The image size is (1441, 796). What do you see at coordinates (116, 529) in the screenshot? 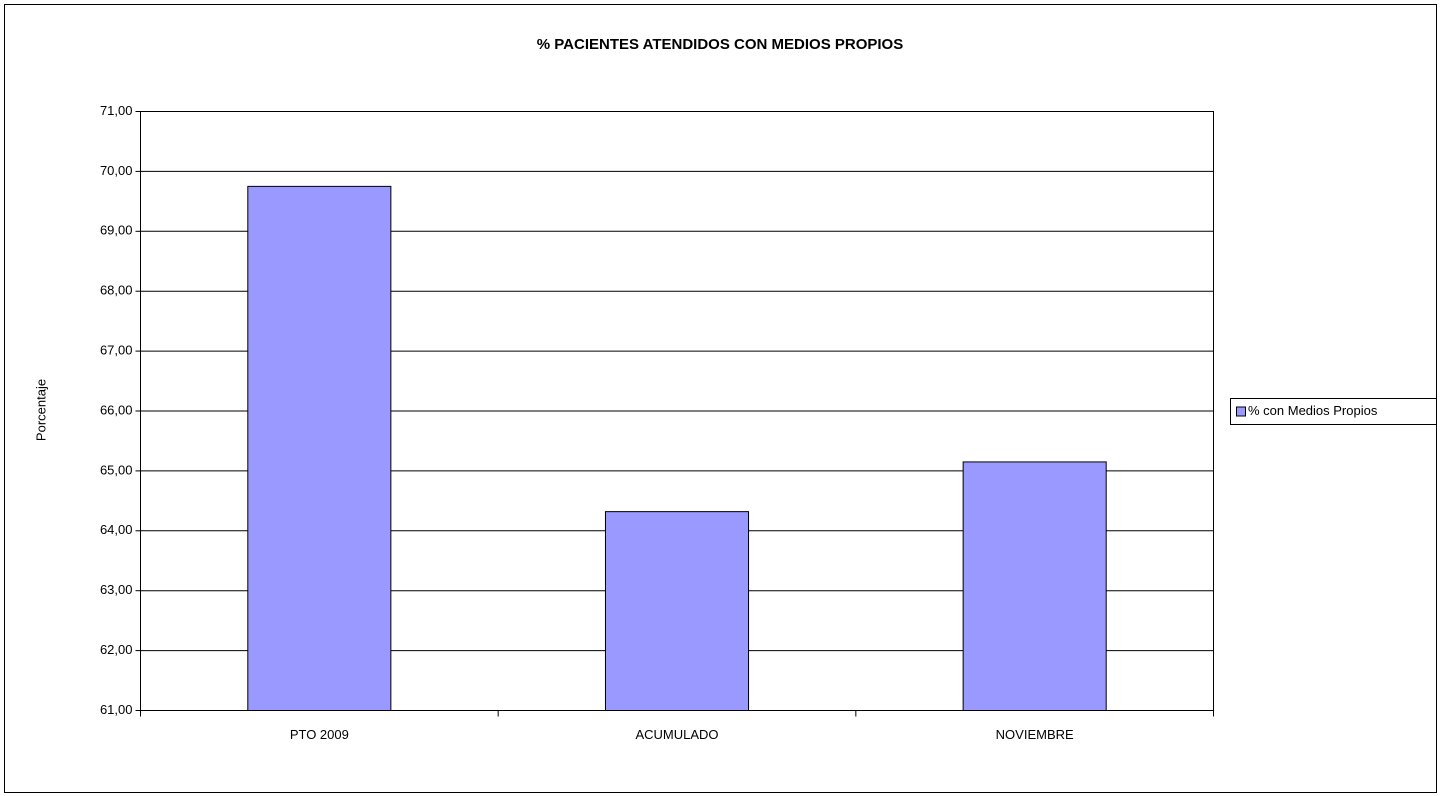
I see `y-tick-label: 64,00` at bounding box center [116, 529].